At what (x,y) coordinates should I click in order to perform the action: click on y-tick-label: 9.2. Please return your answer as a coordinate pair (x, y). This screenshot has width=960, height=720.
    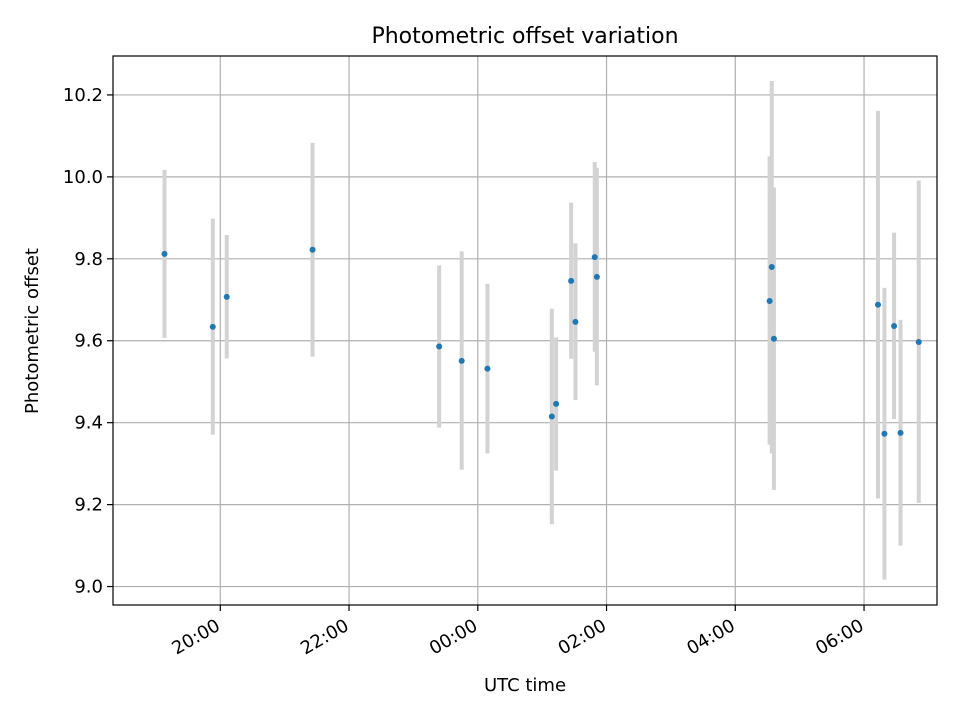
    Looking at the image, I should click on (88, 505).